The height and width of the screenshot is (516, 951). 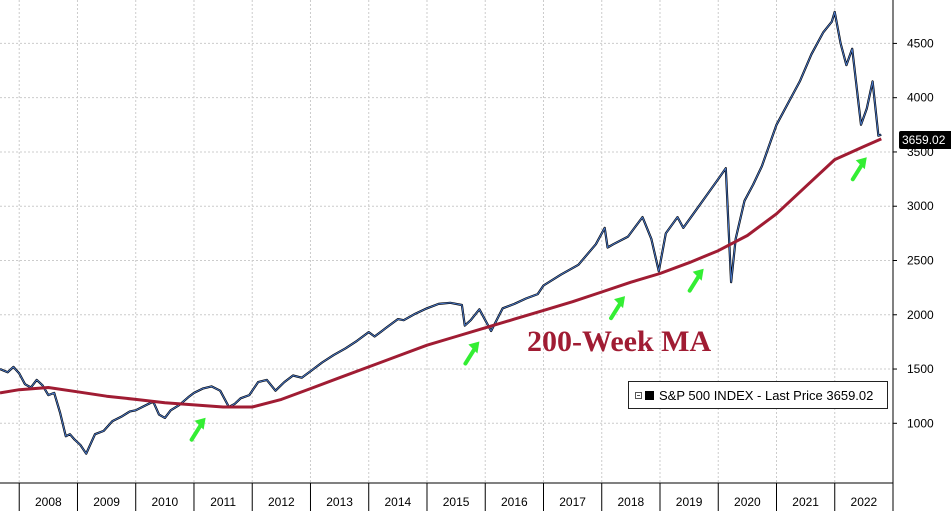 What do you see at coordinates (920, 43) in the screenshot?
I see `y-tick-label: 4500` at bounding box center [920, 43].